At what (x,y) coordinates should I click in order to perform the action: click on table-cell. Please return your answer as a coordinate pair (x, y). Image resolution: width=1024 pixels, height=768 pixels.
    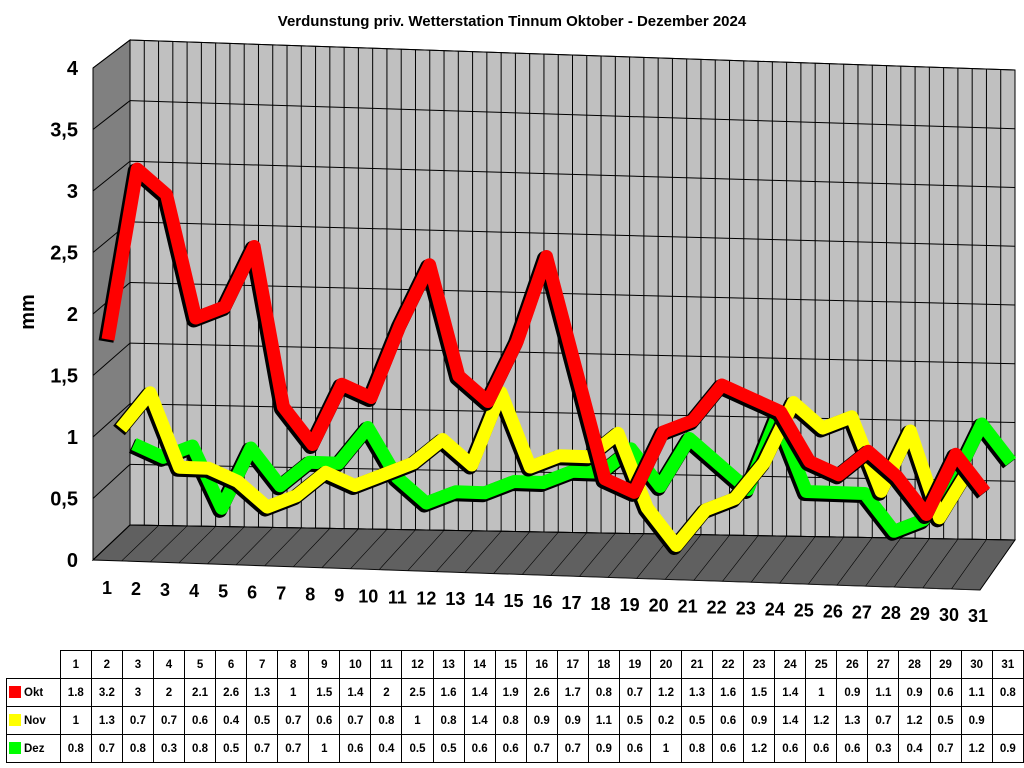
    Looking at the image, I should click on (1007, 720).